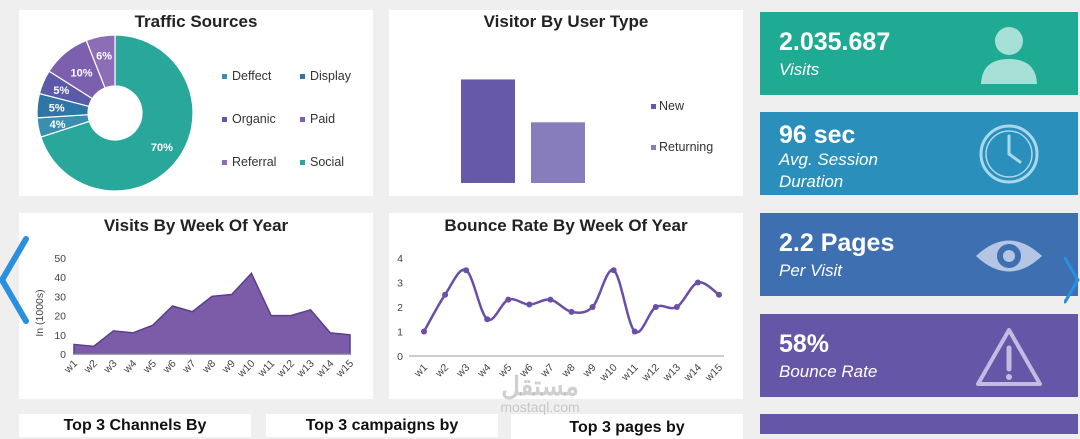 The image size is (1080, 439). What do you see at coordinates (463, 371) in the screenshot?
I see `x-tick-label: w3` at bounding box center [463, 371].